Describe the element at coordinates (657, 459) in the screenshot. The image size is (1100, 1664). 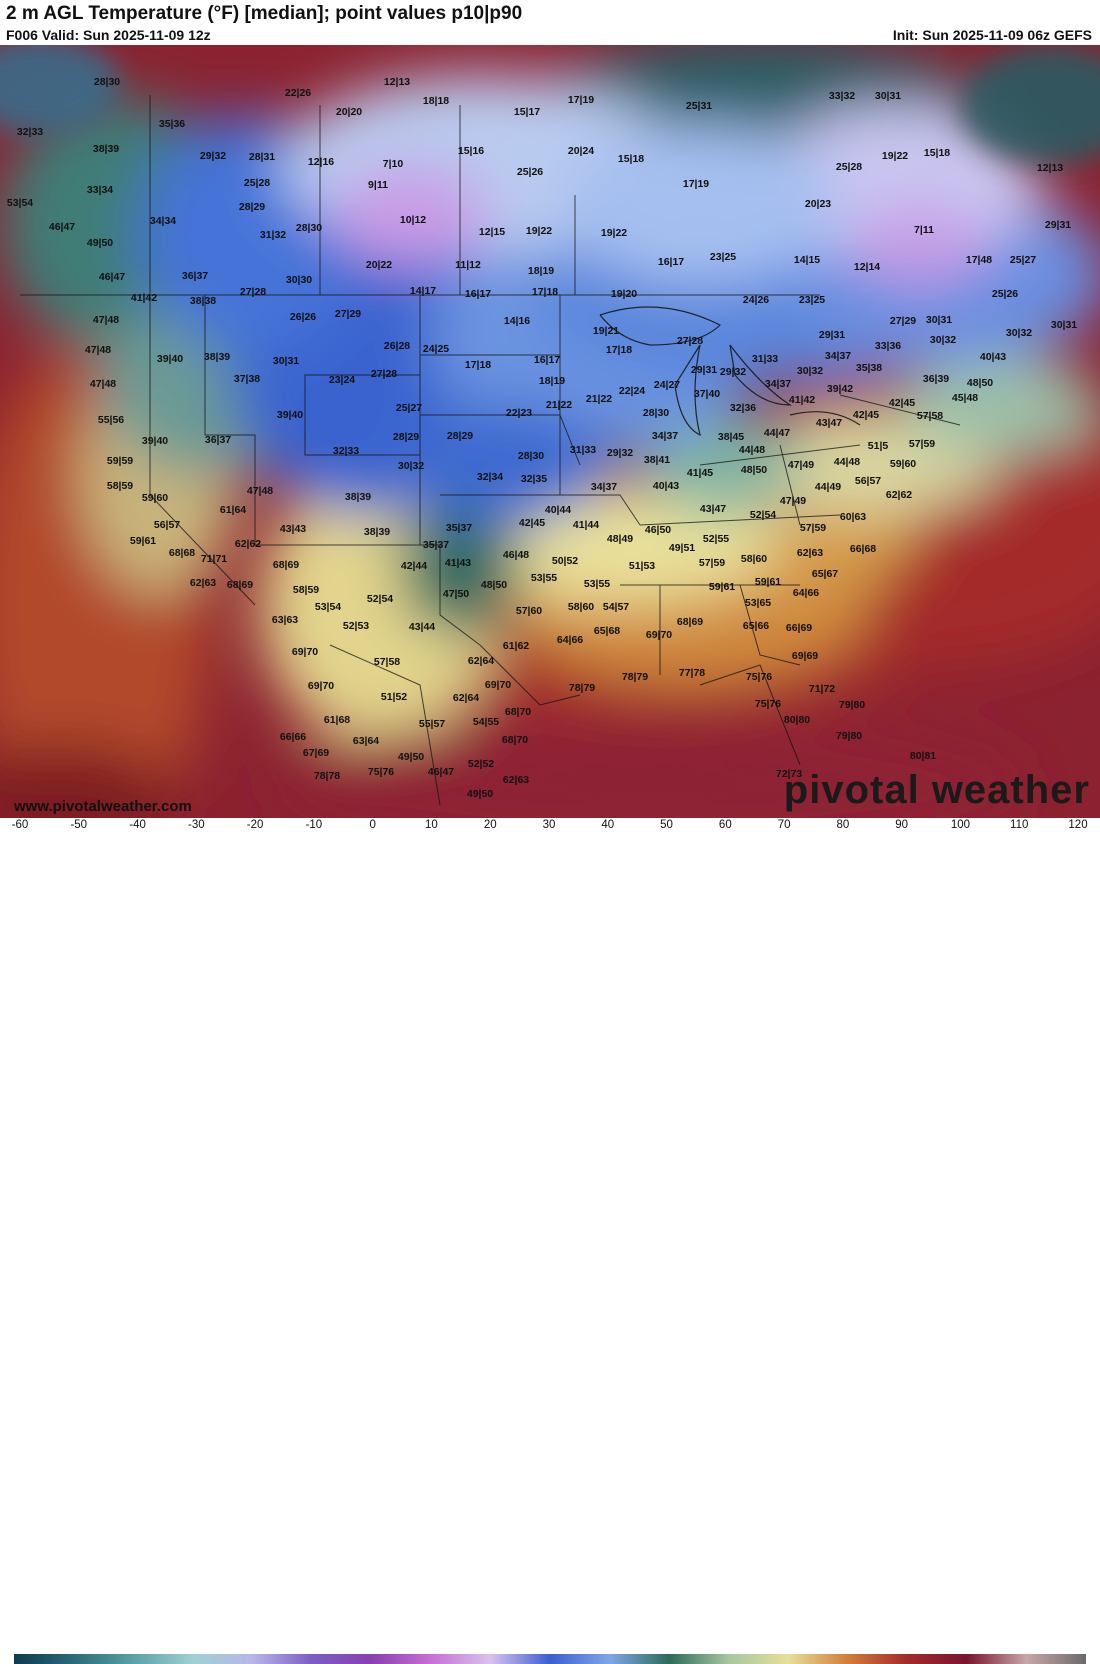
I see `point-value: 38|41` at that location.